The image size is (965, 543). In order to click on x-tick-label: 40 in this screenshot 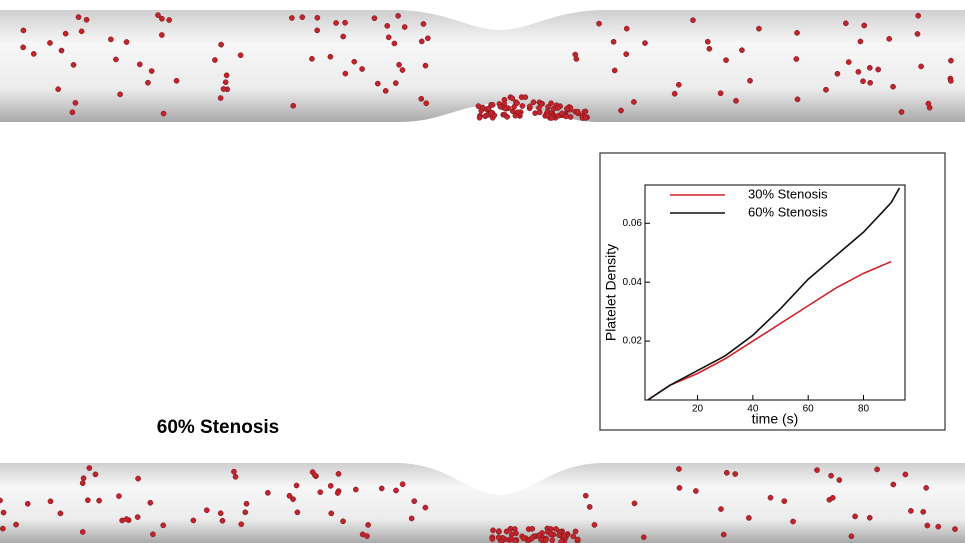, I will do `click(753, 409)`.